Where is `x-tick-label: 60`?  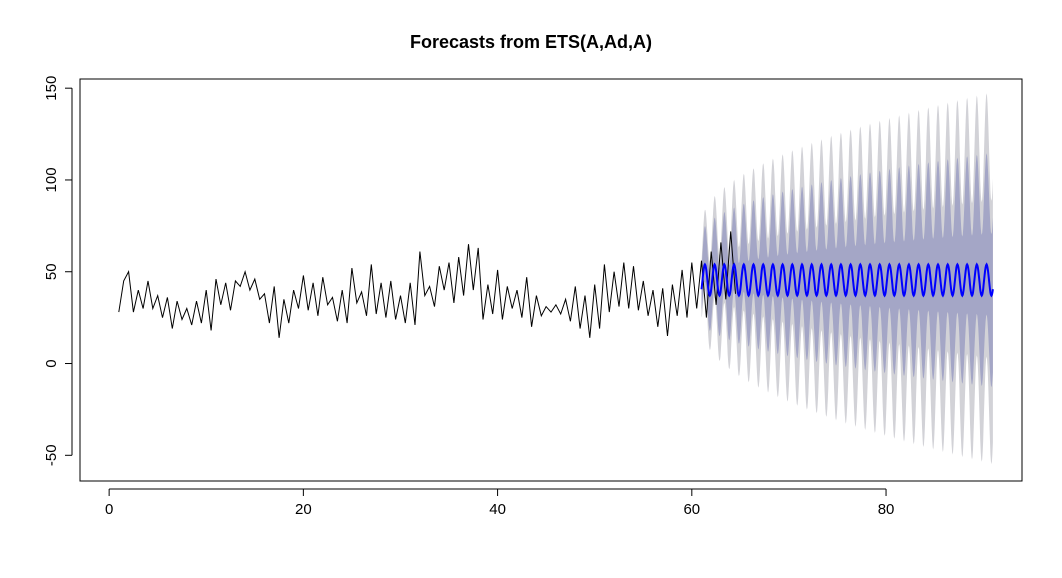
x-tick-label: 60 is located at coordinates (691, 509).